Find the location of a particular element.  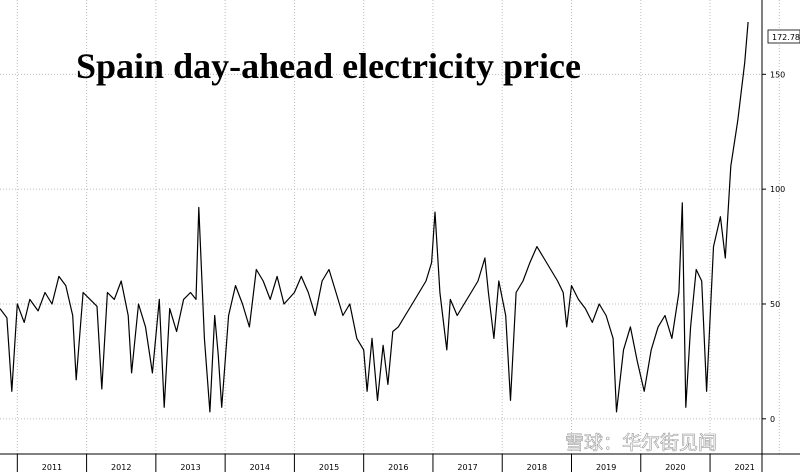

last-value-label: 172.78 is located at coordinates (786, 37).